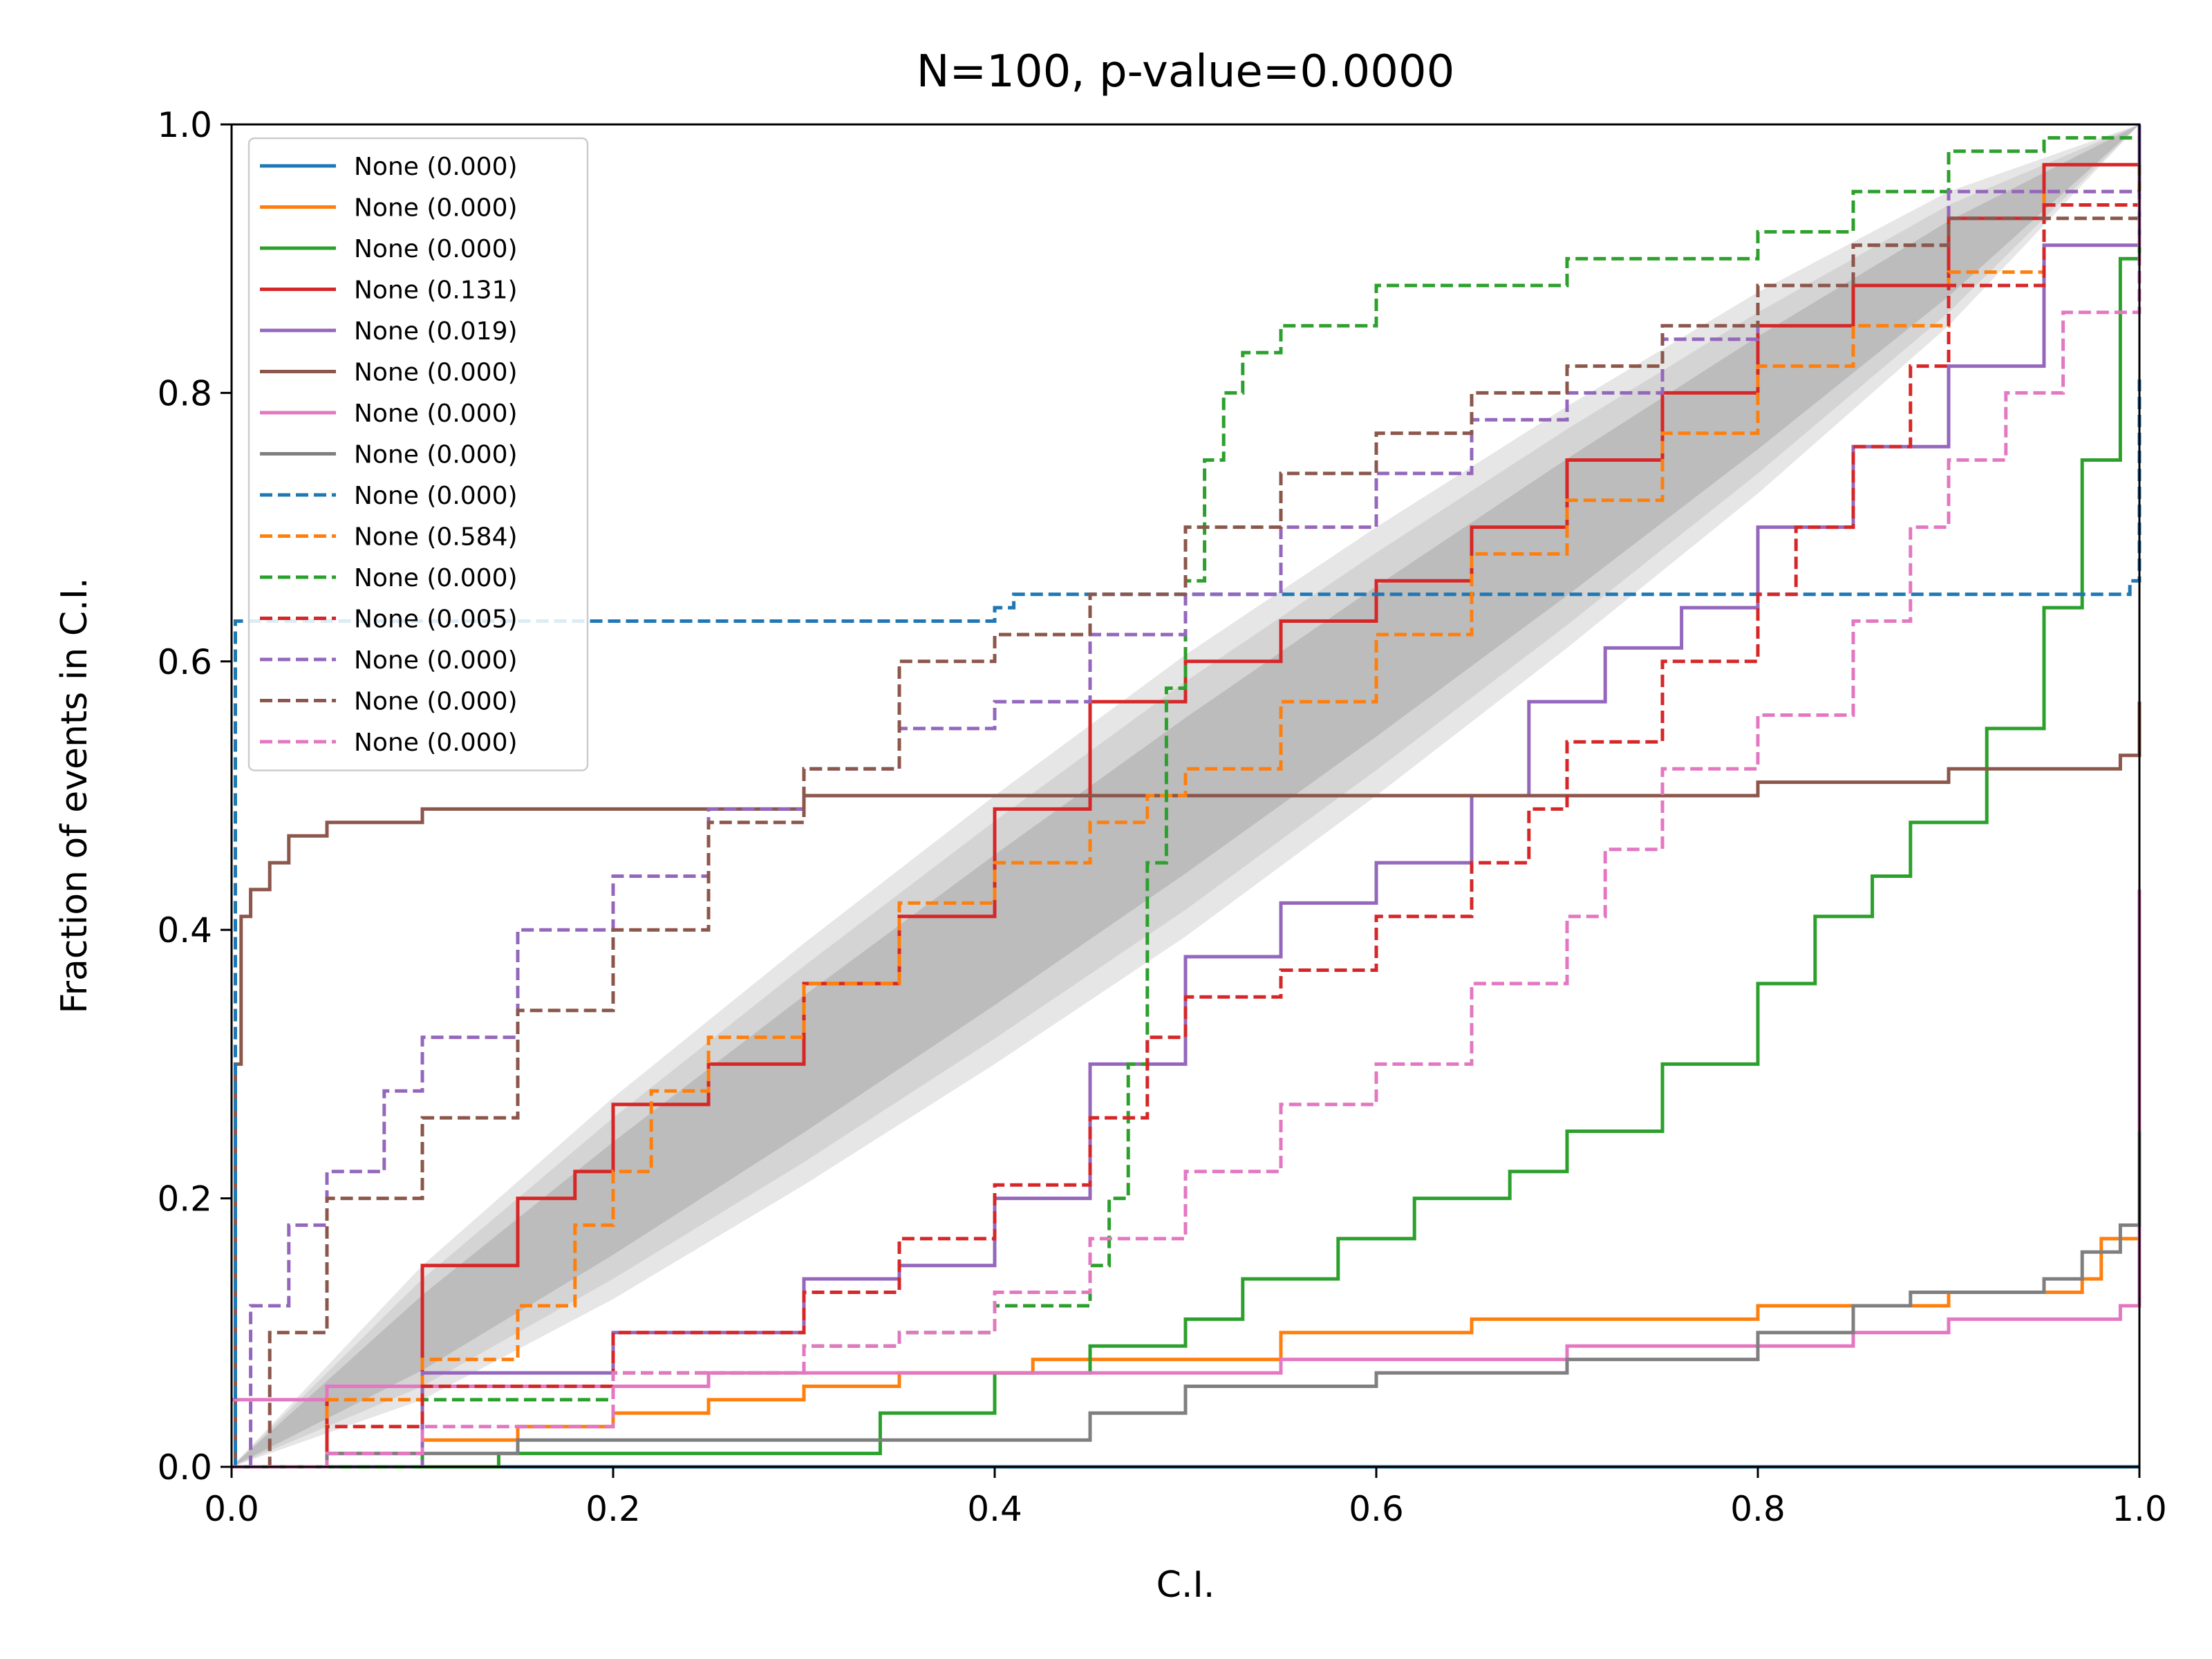 This screenshot has width=2212, height=1659. What do you see at coordinates (436, 620) in the screenshot?
I see `legend-label: None (0.005)` at bounding box center [436, 620].